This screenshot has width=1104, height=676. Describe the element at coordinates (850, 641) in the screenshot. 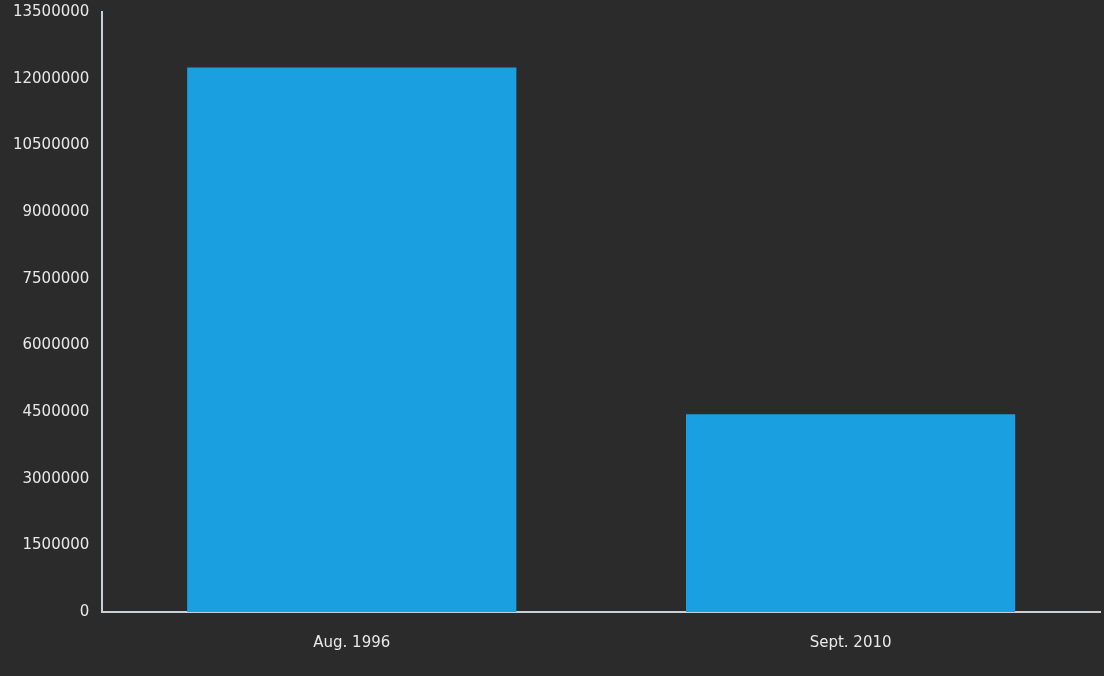

I see `x-tick-label: Sept. 2010` at that location.